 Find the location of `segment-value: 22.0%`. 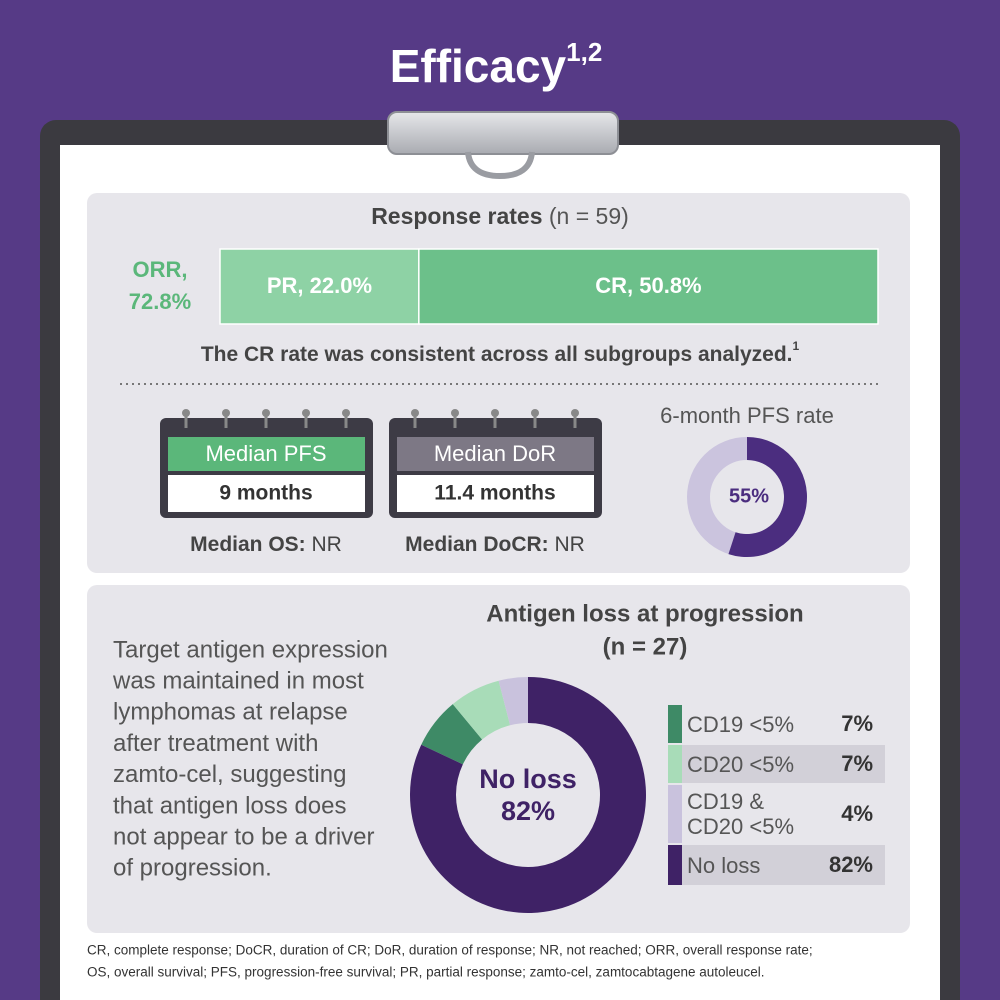

segment-value: 22.0% is located at coordinates (341, 285).